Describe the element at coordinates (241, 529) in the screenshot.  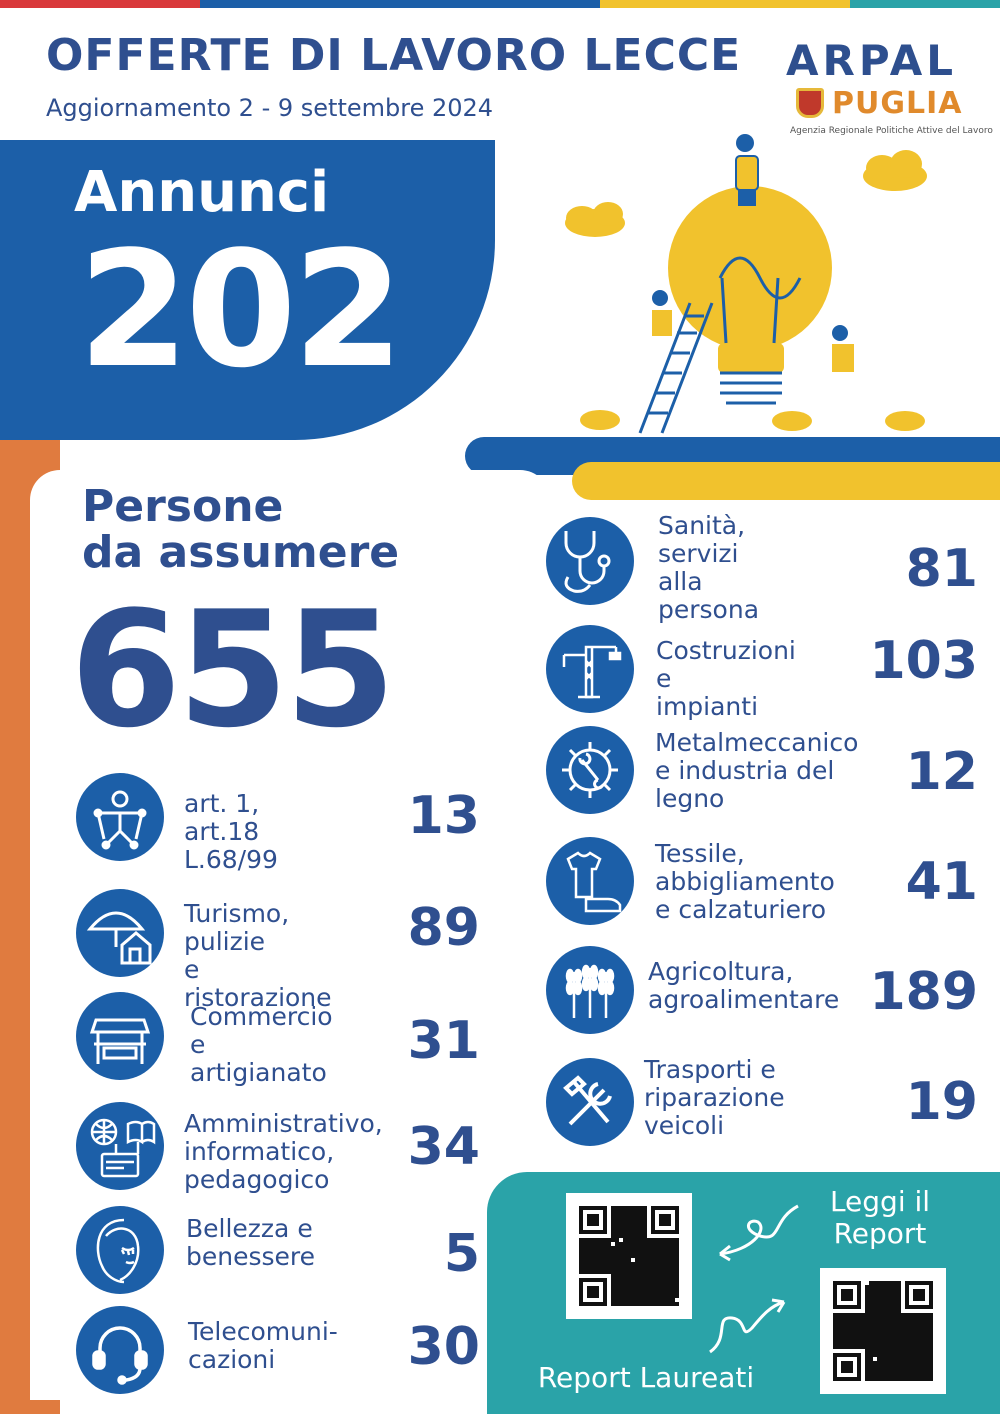
I see `persone-label: Persone da assumere` at that location.